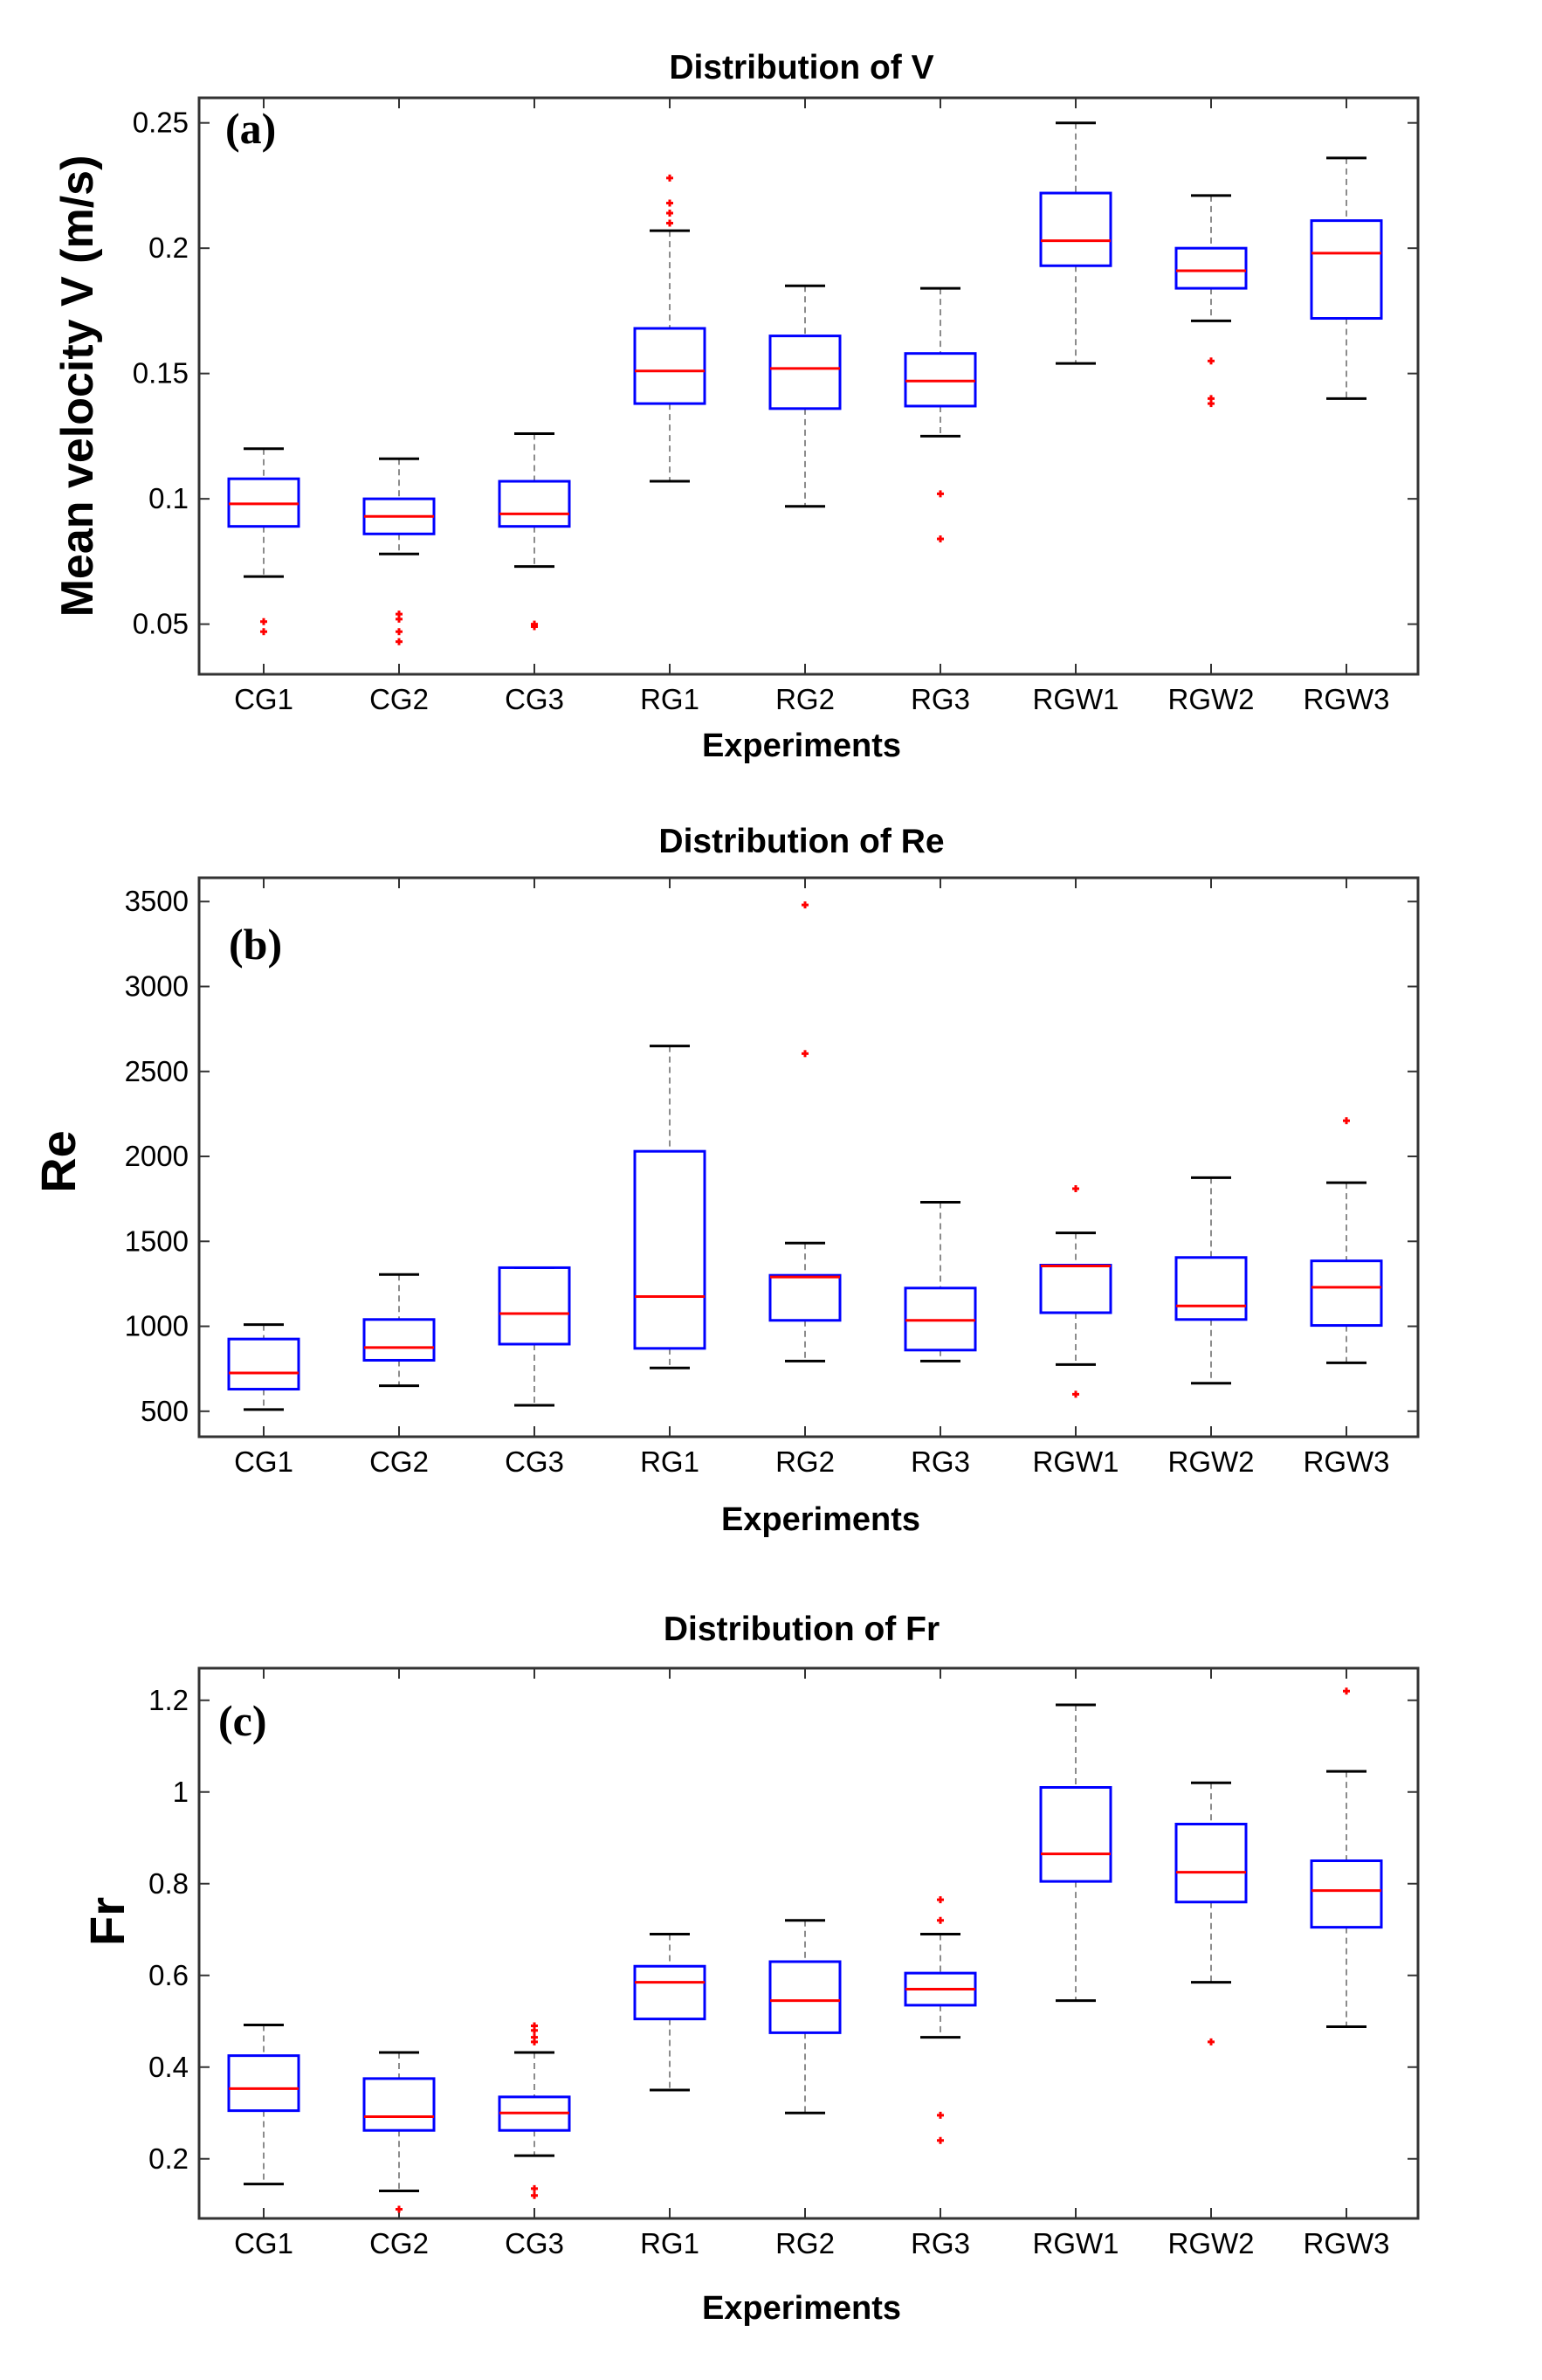  What do you see at coordinates (242, 1720) in the screenshot?
I see `panel-c-label: (c)` at bounding box center [242, 1720].